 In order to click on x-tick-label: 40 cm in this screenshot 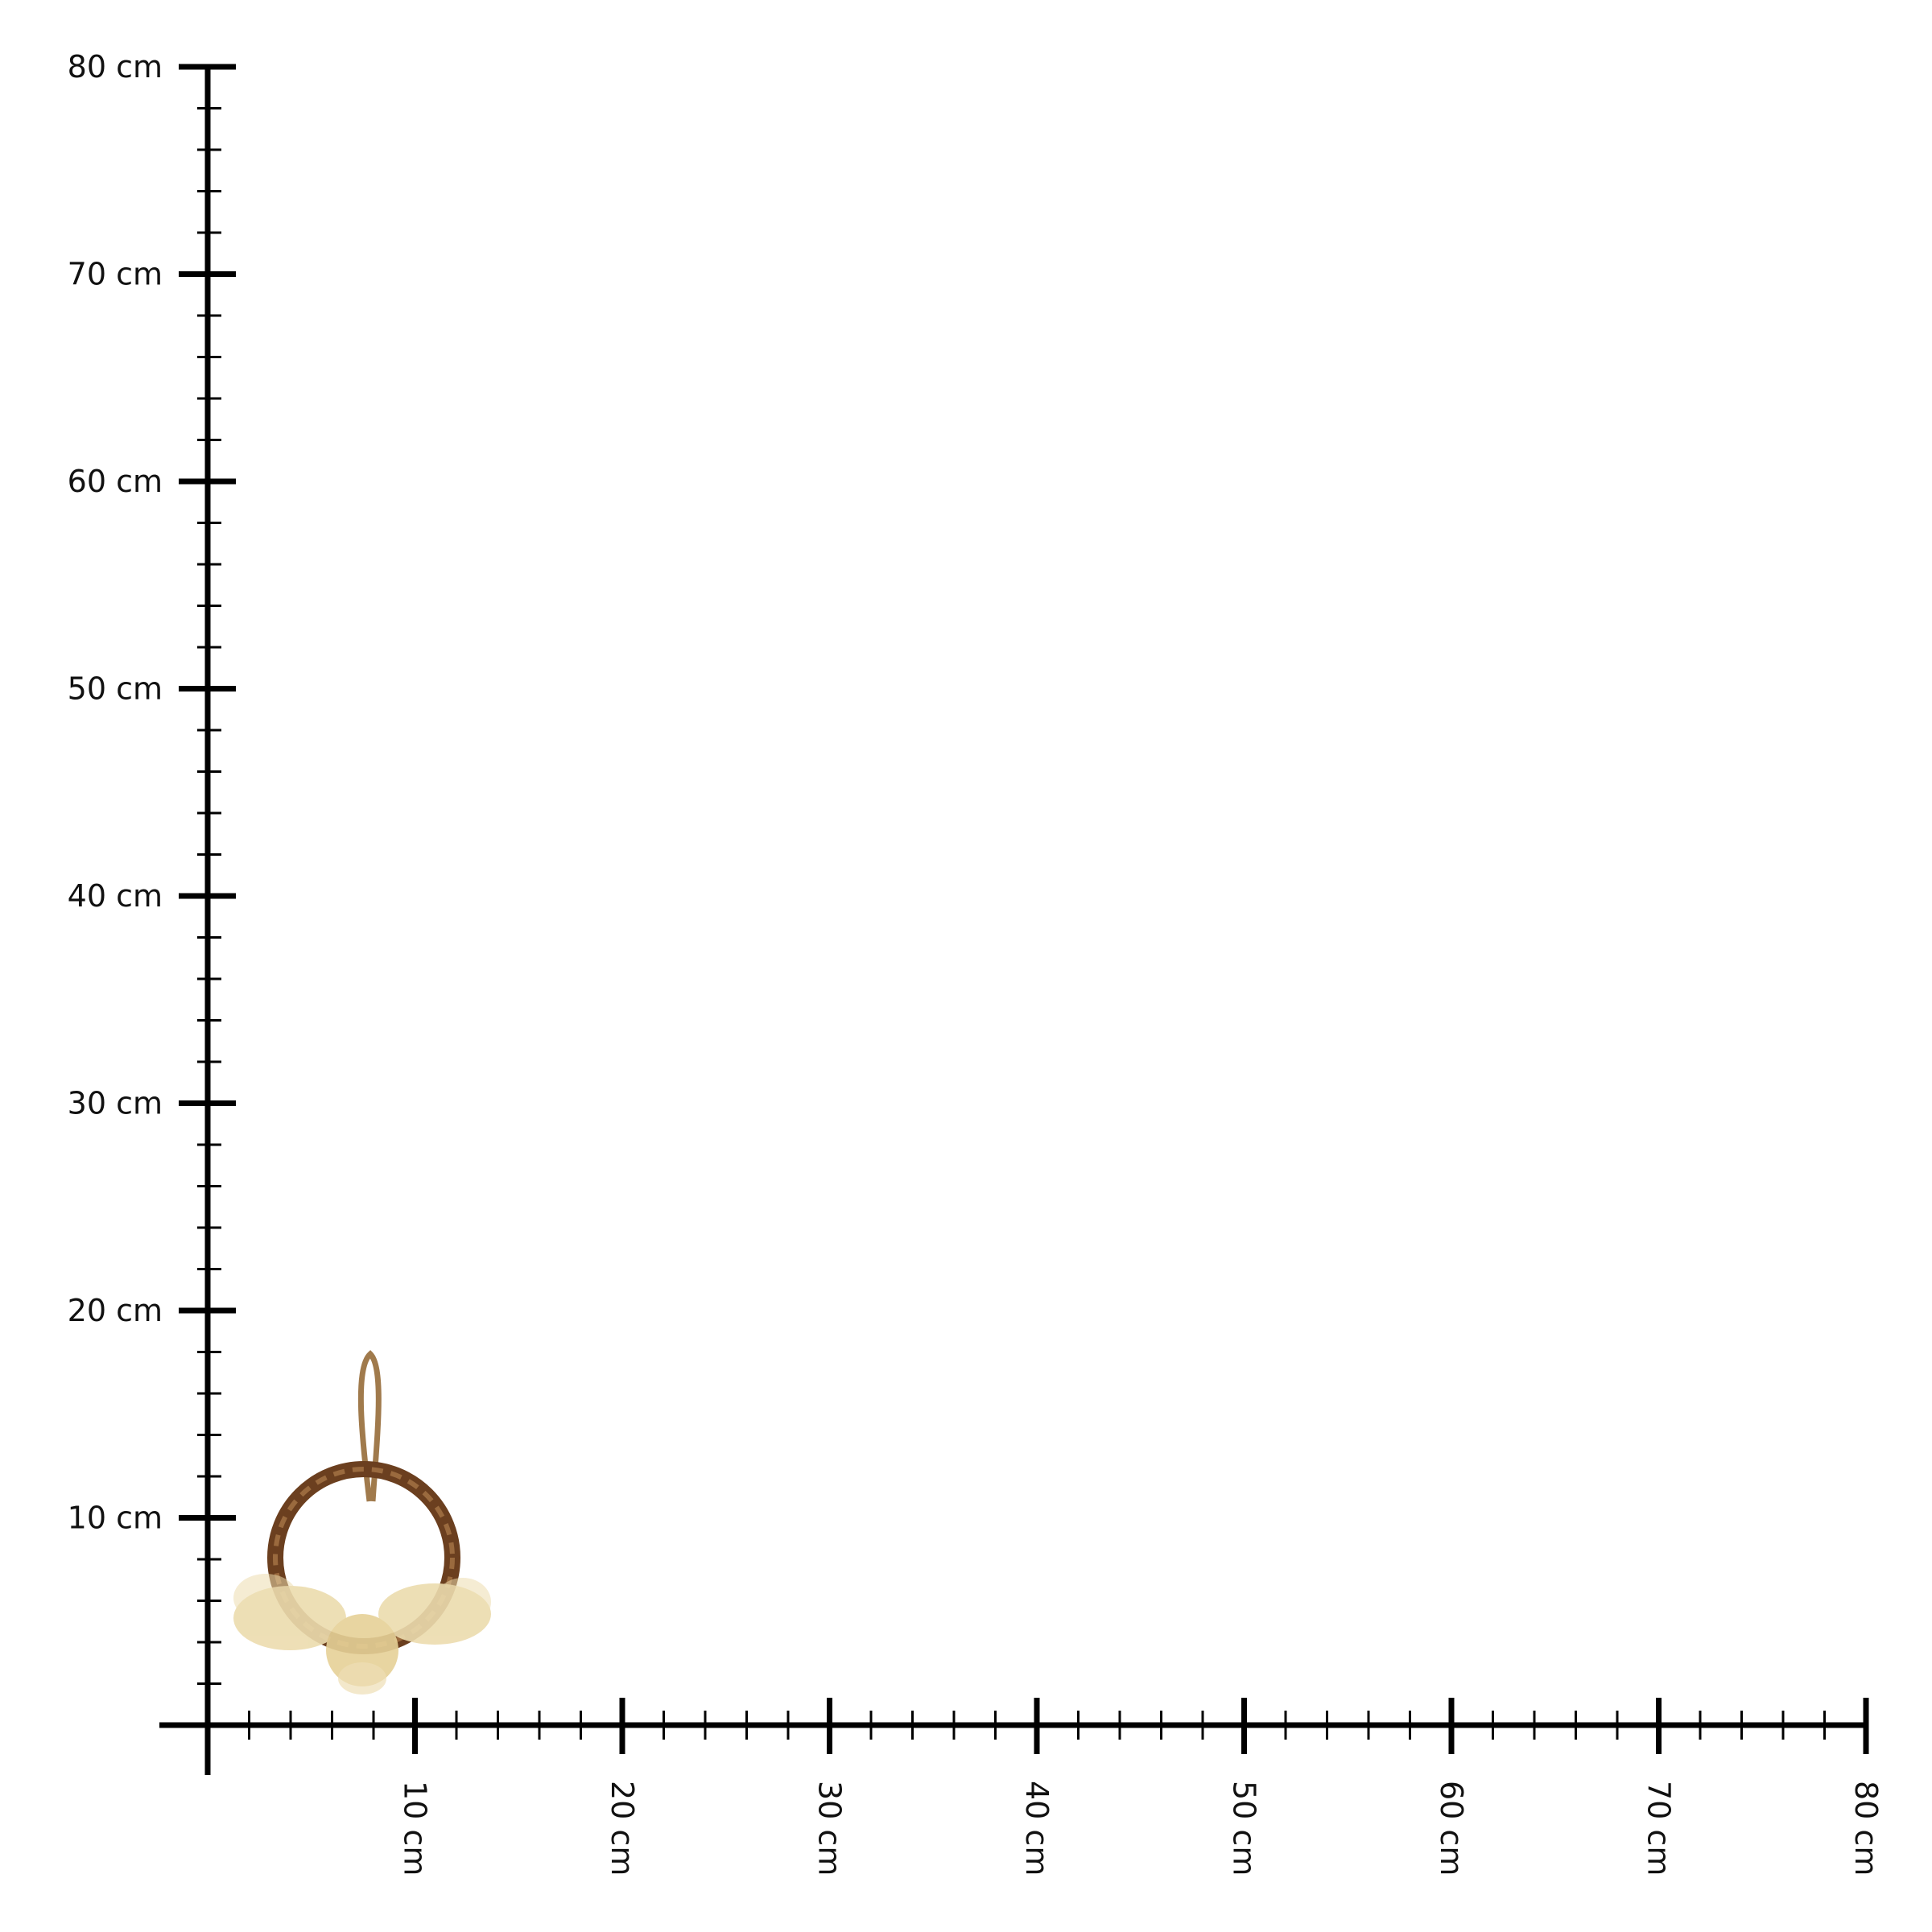, I will do `click(1037, 1828)`.